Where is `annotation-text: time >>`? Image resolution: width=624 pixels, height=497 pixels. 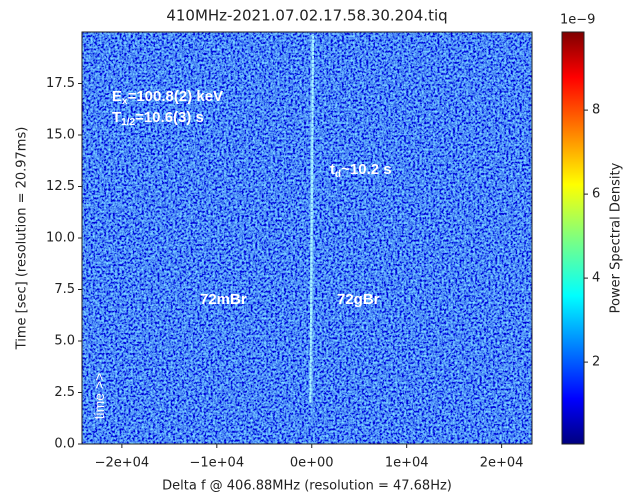 annotation-text: time >> is located at coordinates (99, 396).